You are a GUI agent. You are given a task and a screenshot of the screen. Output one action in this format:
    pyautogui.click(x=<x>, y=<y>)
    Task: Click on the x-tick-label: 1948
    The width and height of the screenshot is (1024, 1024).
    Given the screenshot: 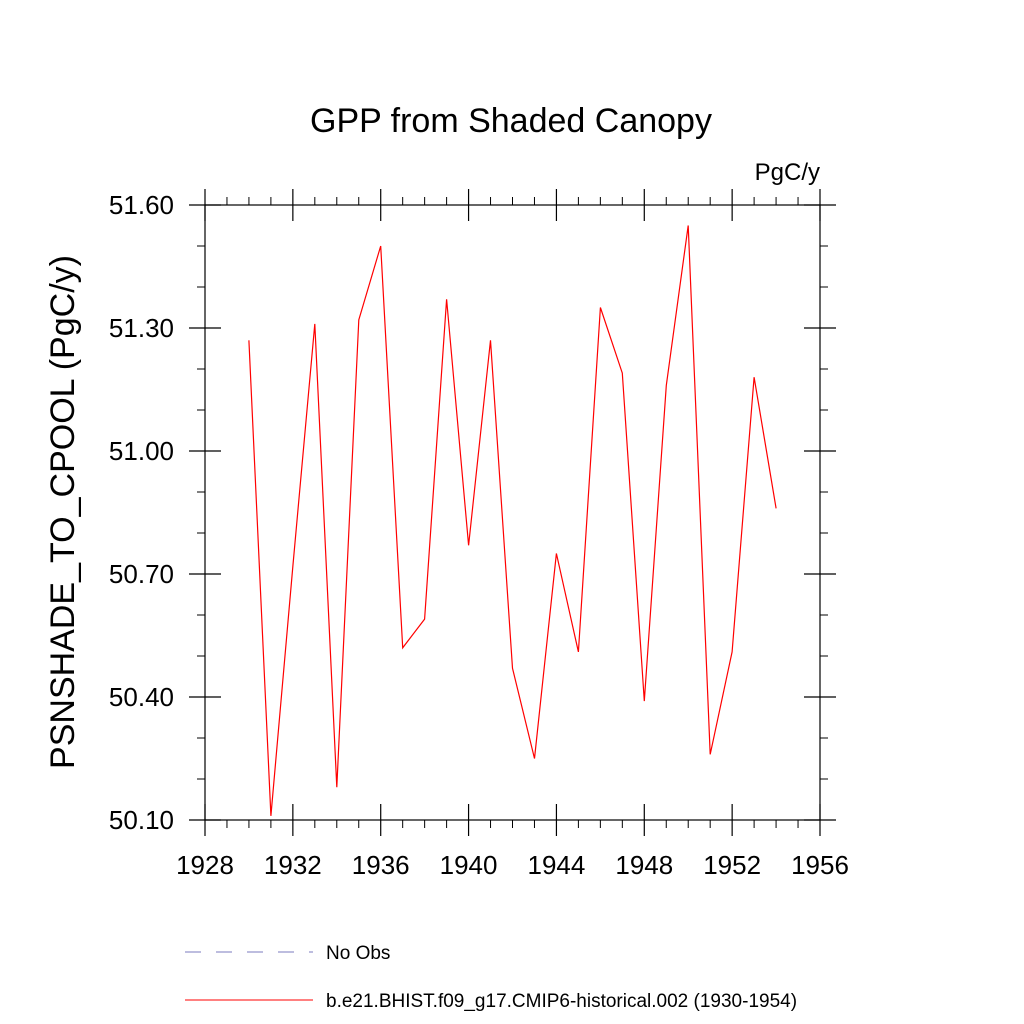 What is the action you would take?
    pyautogui.click(x=644, y=865)
    